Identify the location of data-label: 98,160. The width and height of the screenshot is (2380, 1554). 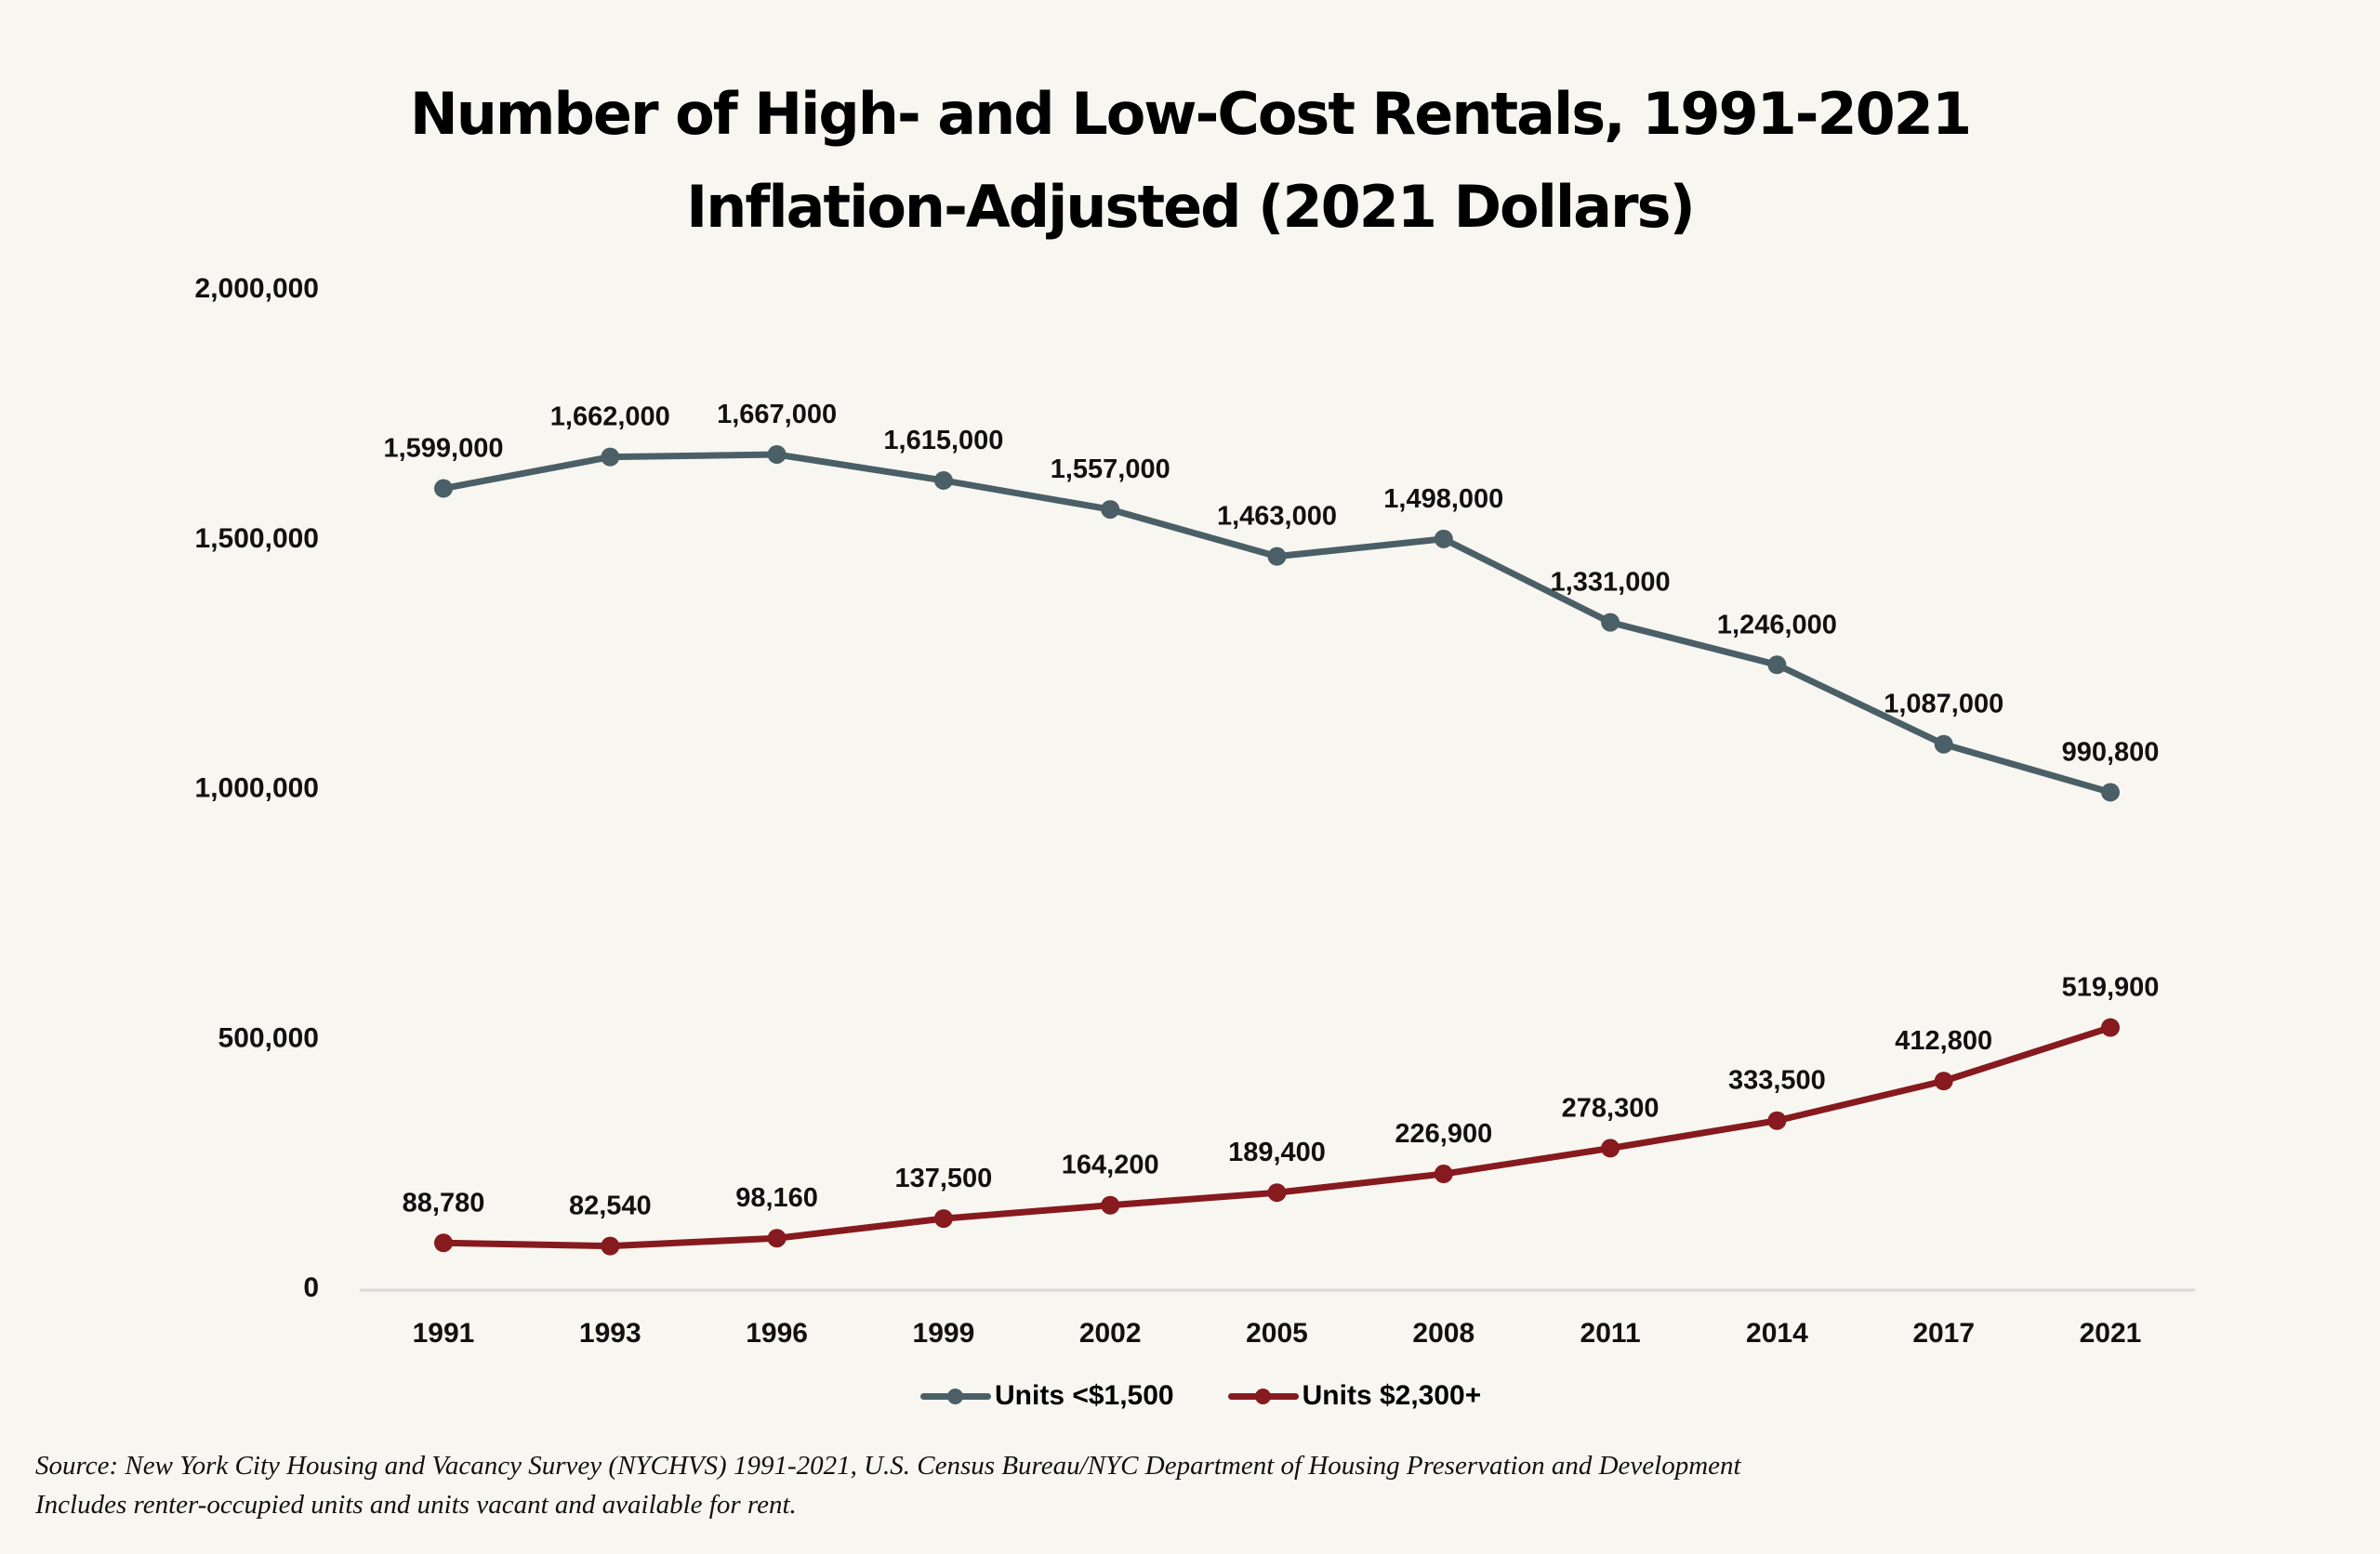
(776, 1198).